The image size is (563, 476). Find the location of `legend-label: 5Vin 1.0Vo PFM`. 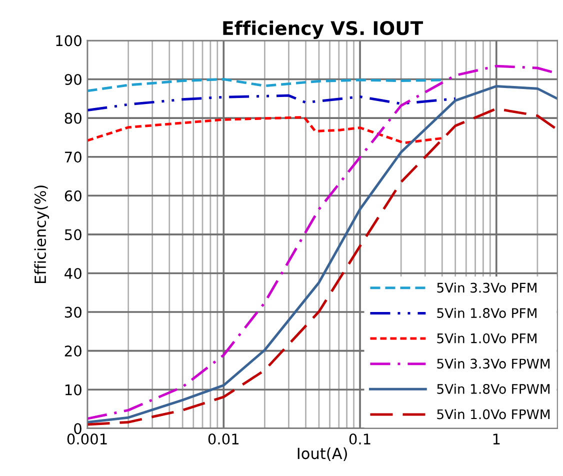

legend-label: 5Vin 1.0Vo PFM is located at coordinates (486, 338).